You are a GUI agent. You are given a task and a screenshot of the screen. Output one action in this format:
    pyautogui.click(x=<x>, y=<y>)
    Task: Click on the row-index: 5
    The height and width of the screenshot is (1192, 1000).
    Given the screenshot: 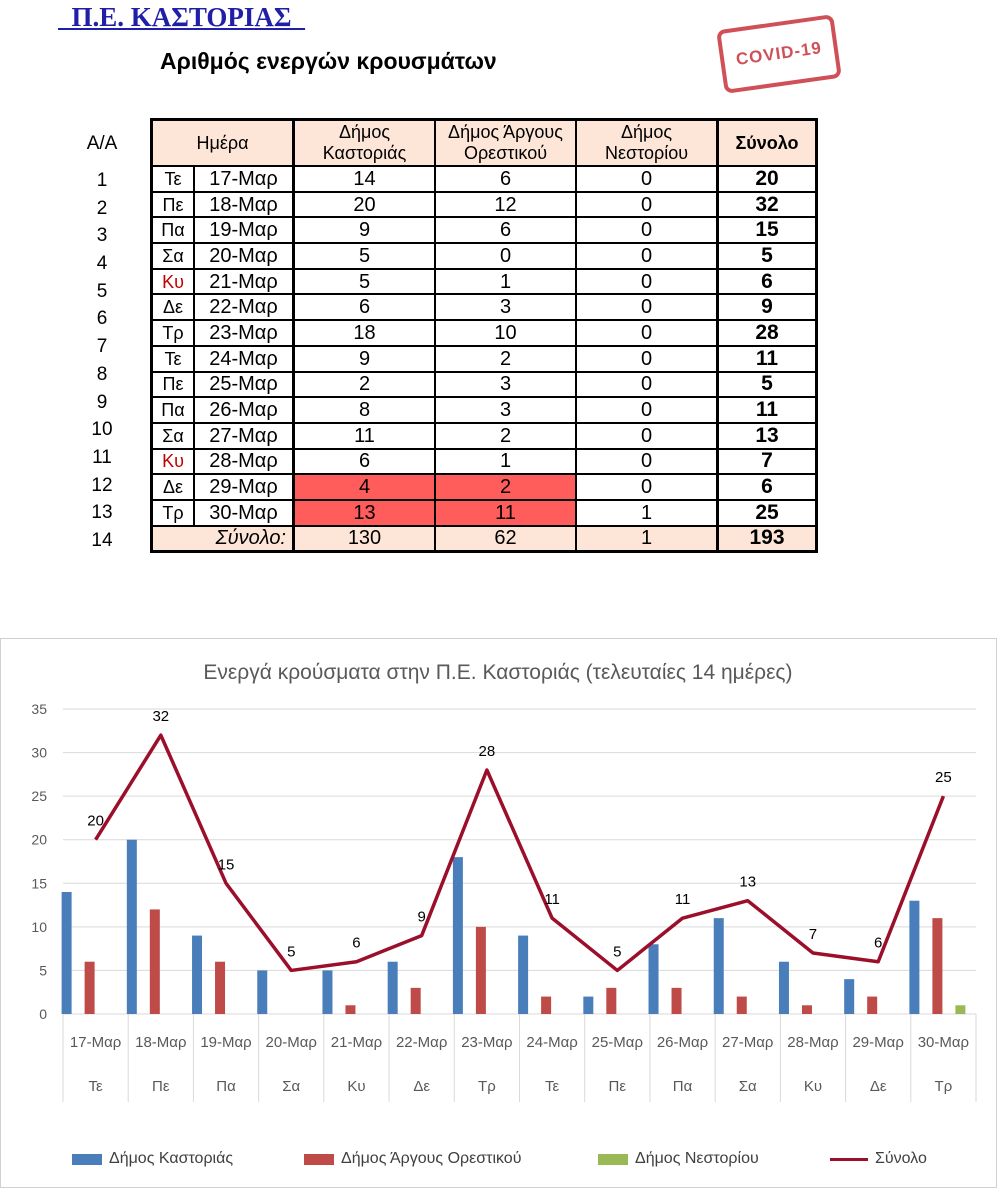 What is the action you would take?
    pyautogui.click(x=102, y=291)
    